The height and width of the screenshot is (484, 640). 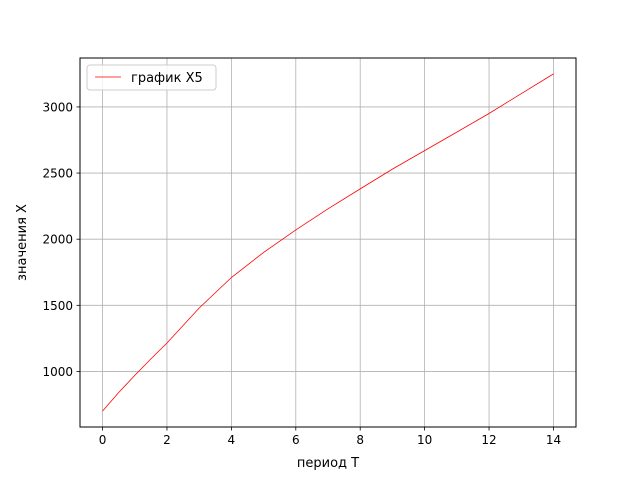 I want to click on y-tick-label: 1000, so click(x=57, y=372).